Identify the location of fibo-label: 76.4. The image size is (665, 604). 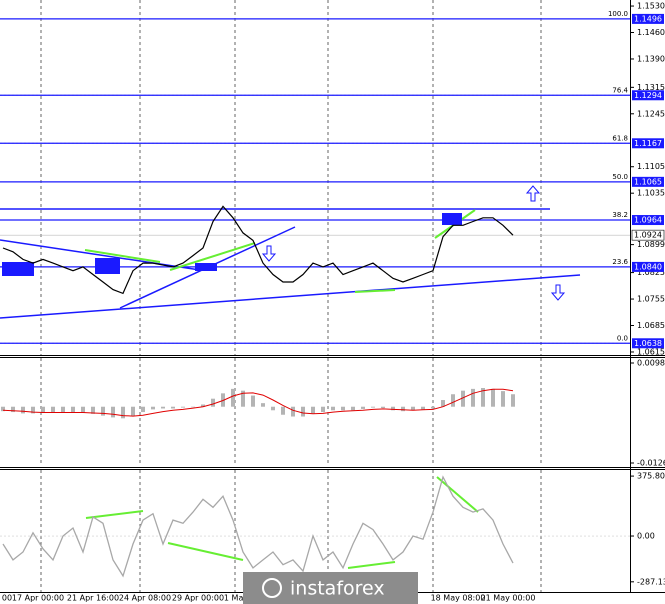
(620, 90).